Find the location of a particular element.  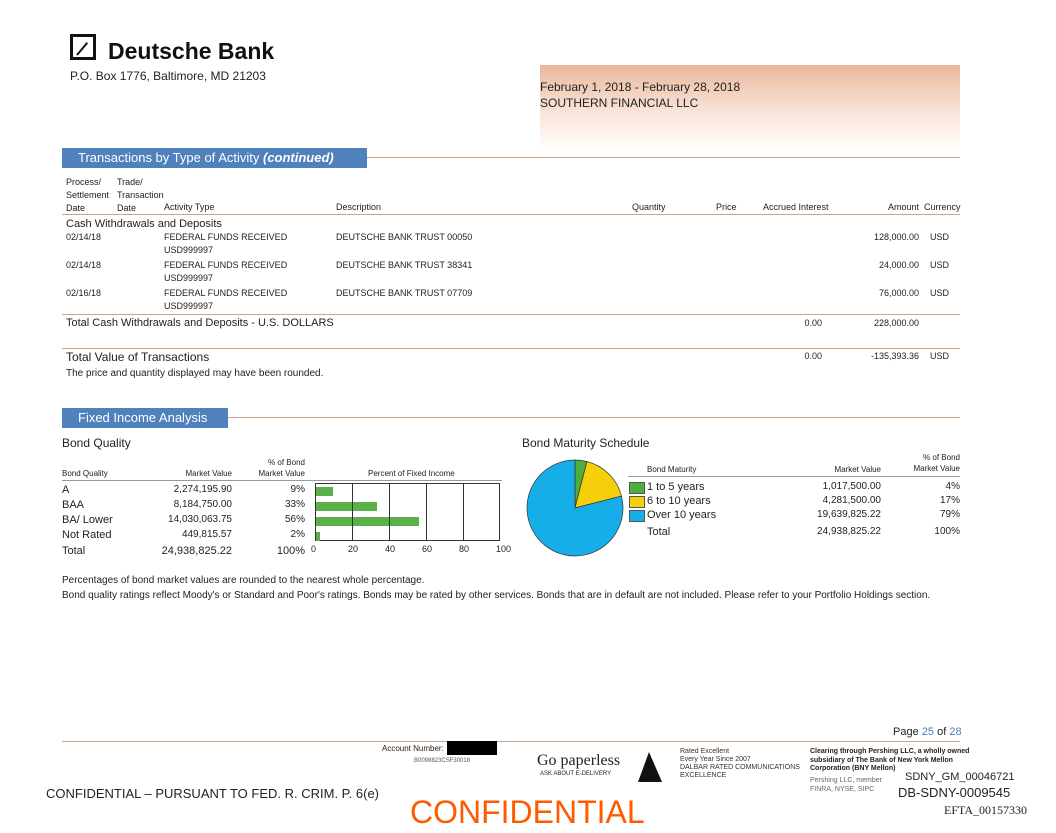

col-amount: Amount is located at coordinates (903, 207).